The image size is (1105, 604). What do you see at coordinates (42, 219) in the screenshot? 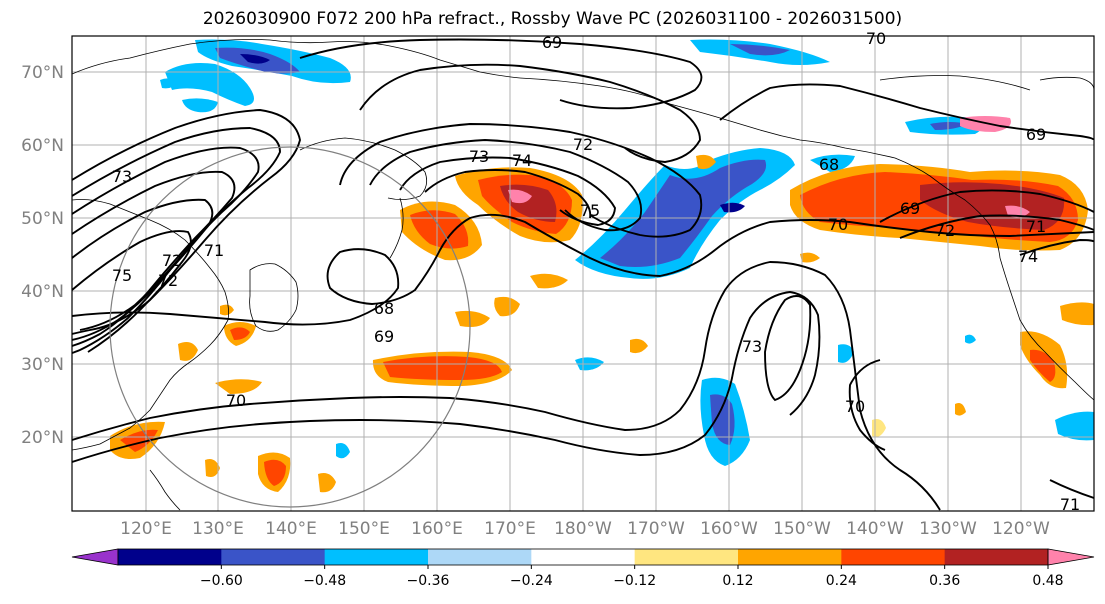
I see `lat-label-50n: 50°N` at bounding box center [42, 219].